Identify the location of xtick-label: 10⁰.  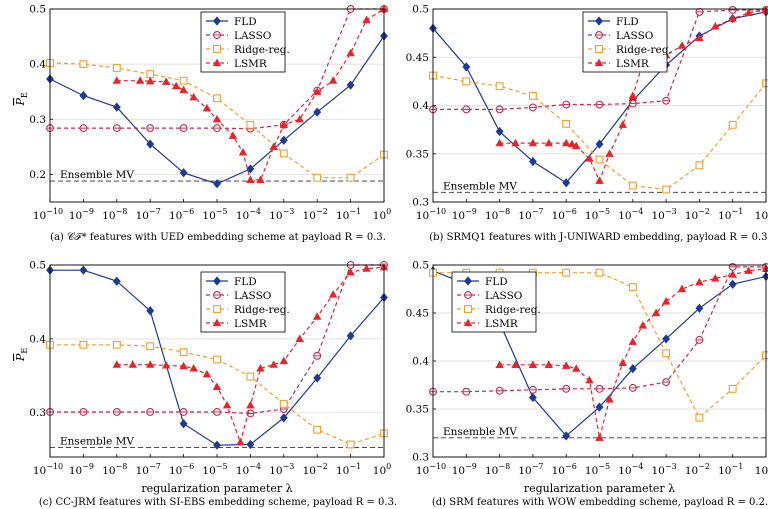
(761, 469).